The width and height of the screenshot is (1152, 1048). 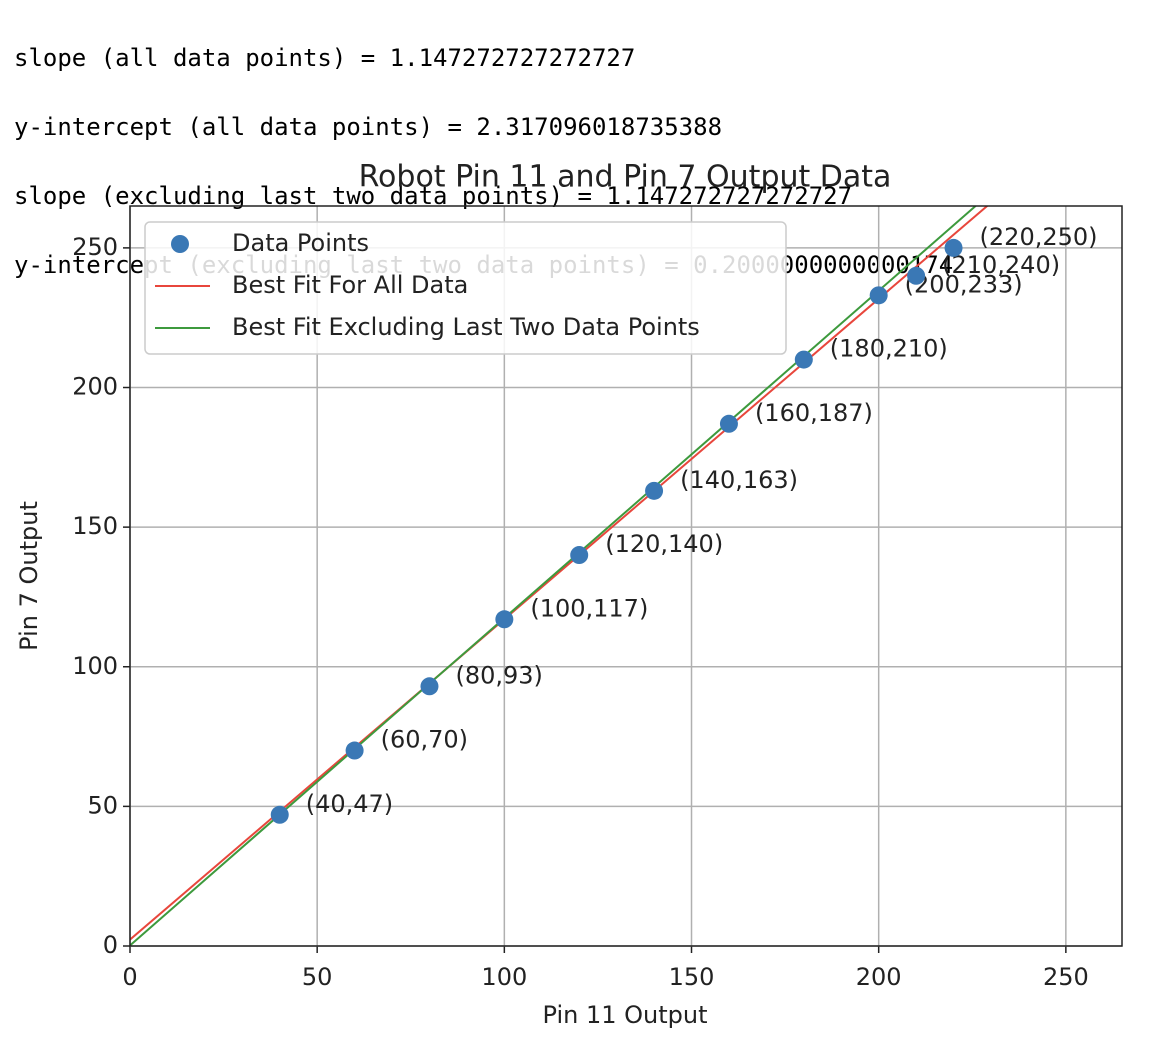 I want to click on data-label: (220,250), so click(x=1039, y=237).